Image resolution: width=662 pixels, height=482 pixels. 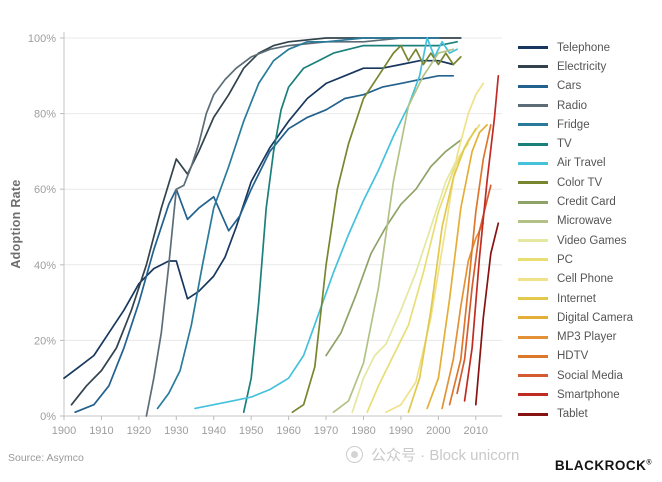 I want to click on registered-trademark-icon: ®, so click(x=649, y=463).